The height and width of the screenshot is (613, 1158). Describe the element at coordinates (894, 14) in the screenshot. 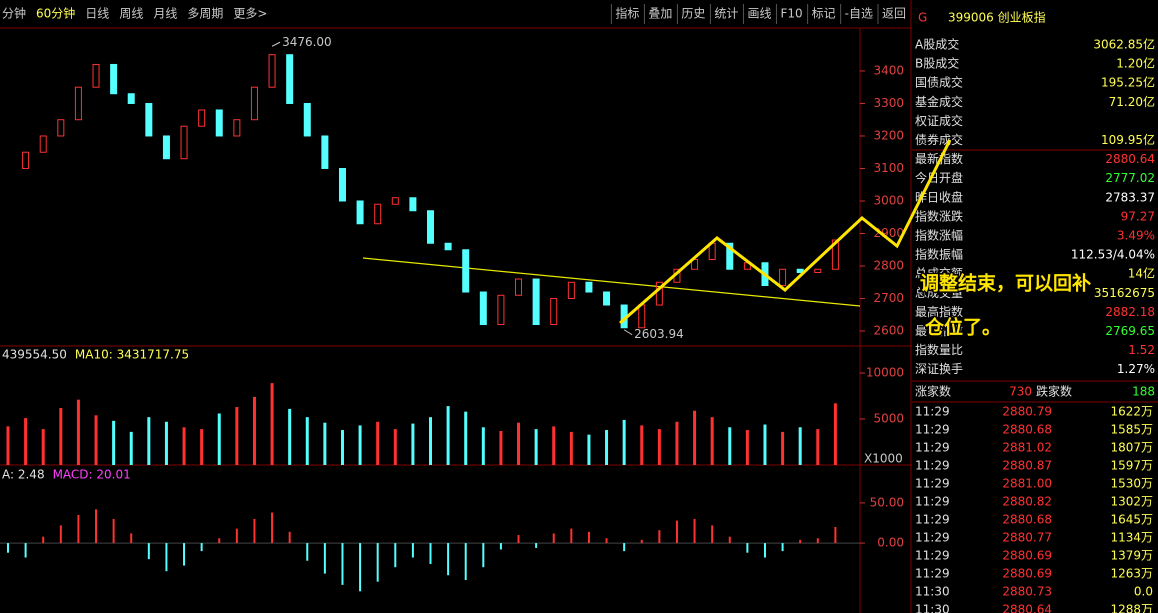

I see `toolbar-button: 返回` at that location.